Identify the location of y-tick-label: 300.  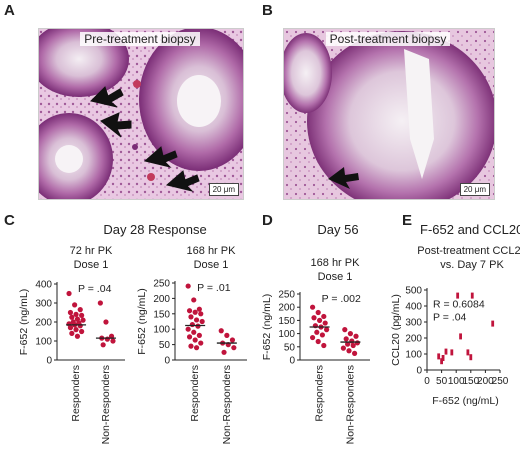
(413, 323).